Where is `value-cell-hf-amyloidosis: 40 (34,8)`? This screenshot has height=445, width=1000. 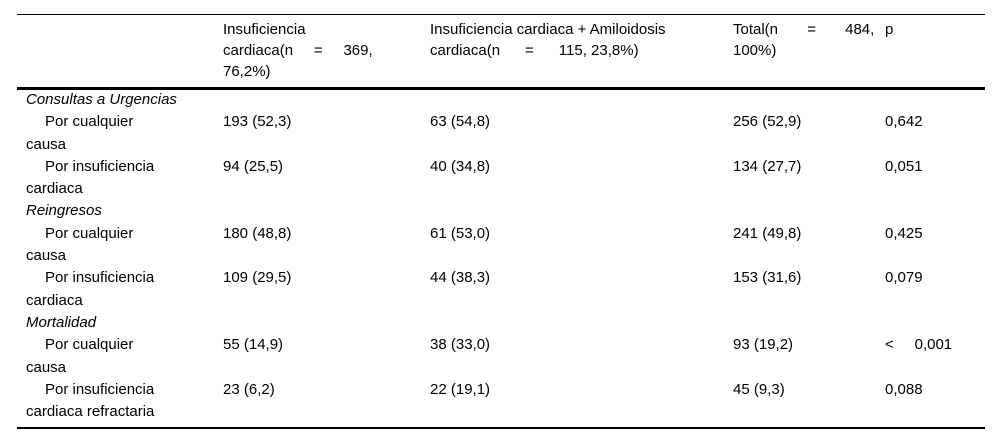 value-cell-hf-amyloidosis: 40 (34,8) is located at coordinates (460, 166).